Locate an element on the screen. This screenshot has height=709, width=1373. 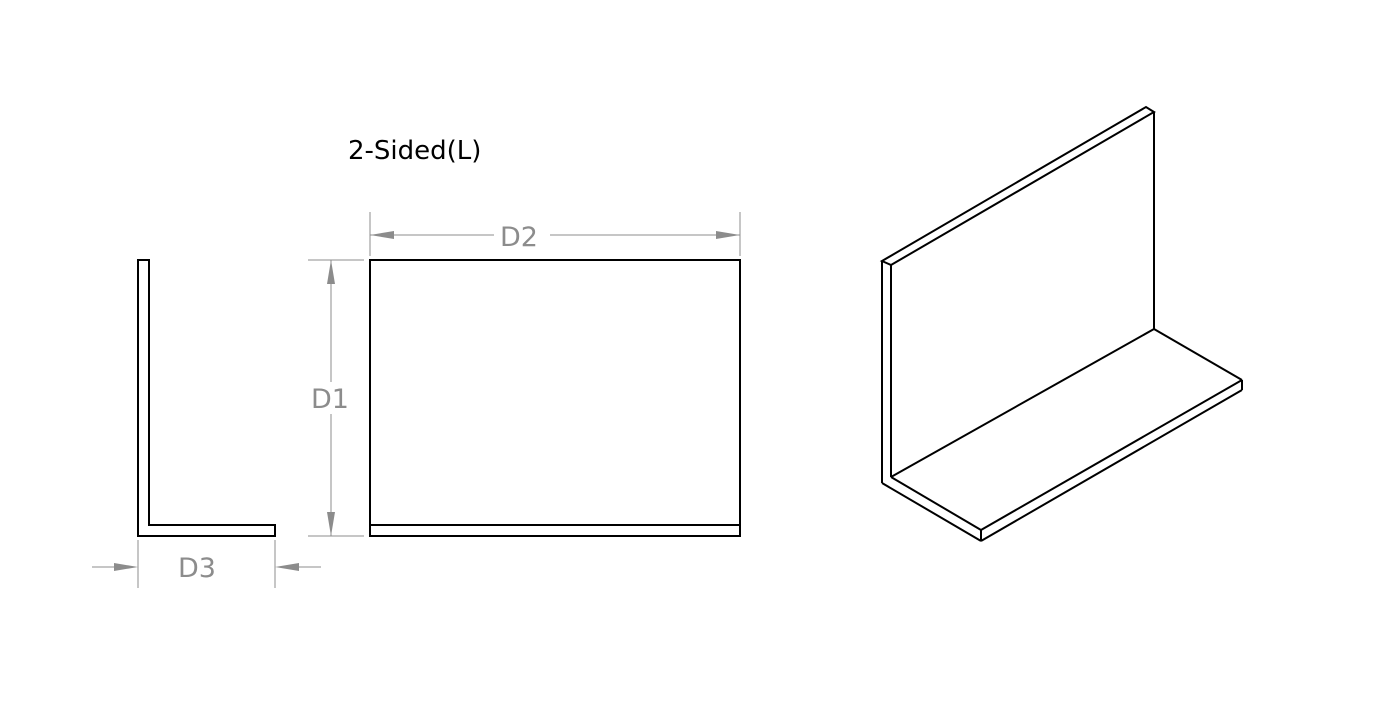
d2-arrow-left is located at coordinates (382, 235).